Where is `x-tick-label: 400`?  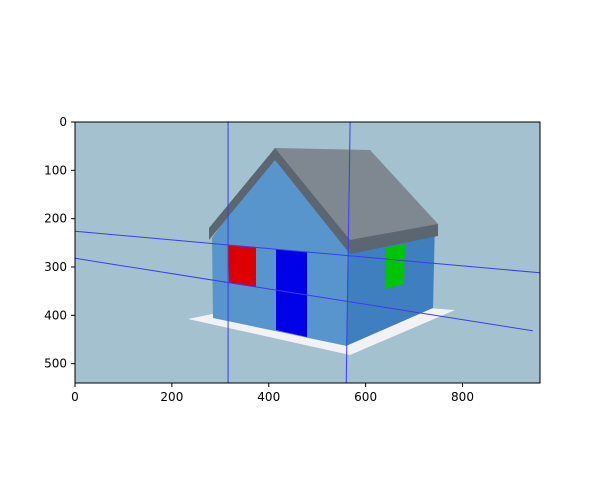 x-tick-label: 400 is located at coordinates (268, 397).